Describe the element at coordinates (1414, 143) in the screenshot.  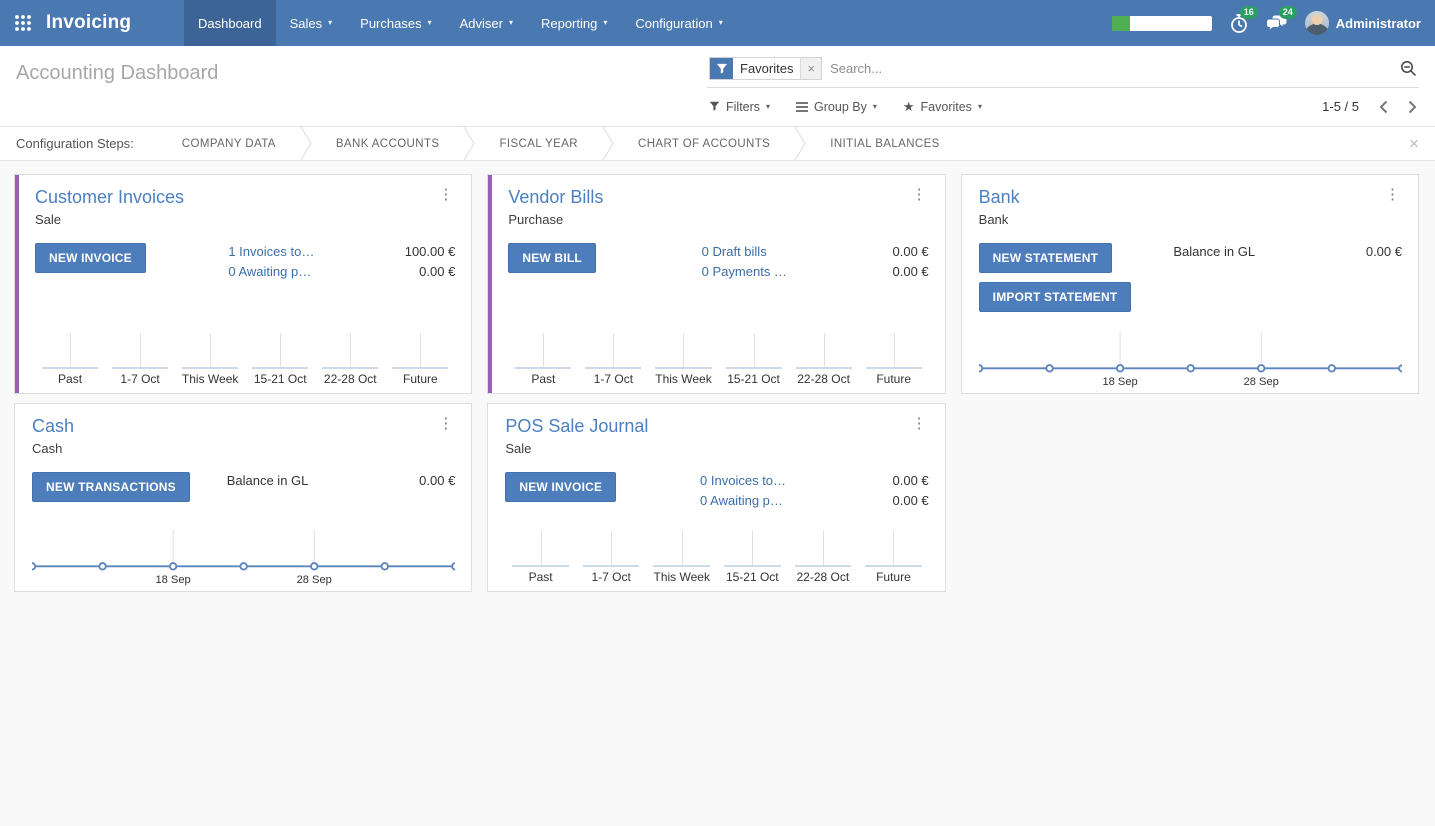
I see `dismiss-config-steps-button: ×` at that location.